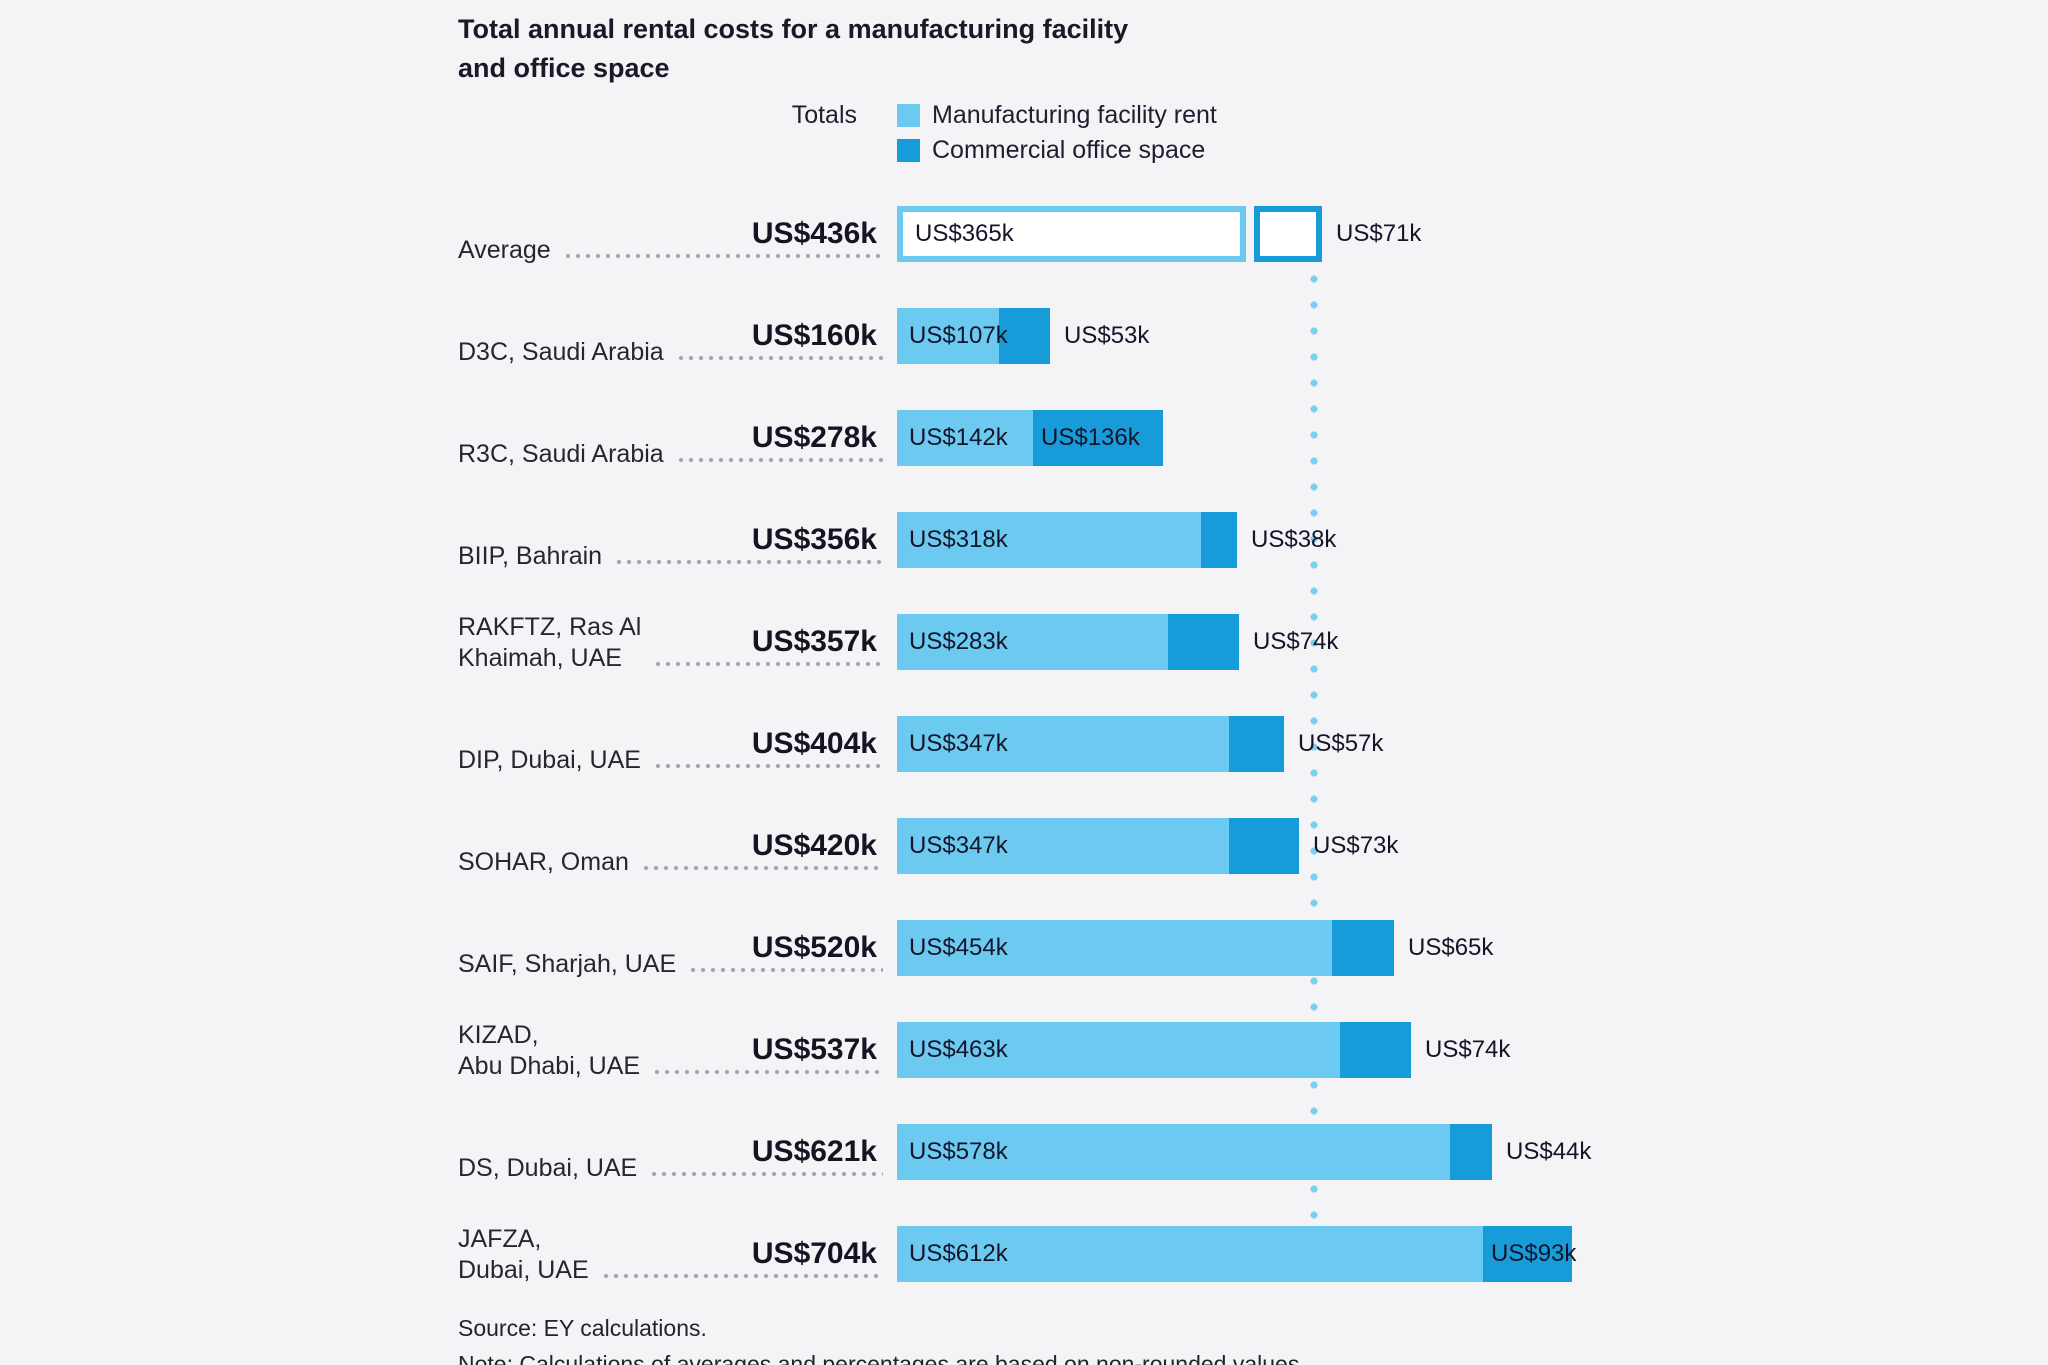  I want to click on chart-row: SOHAR, Oman US$420k US$347k US$73k, so click(1248, 829).